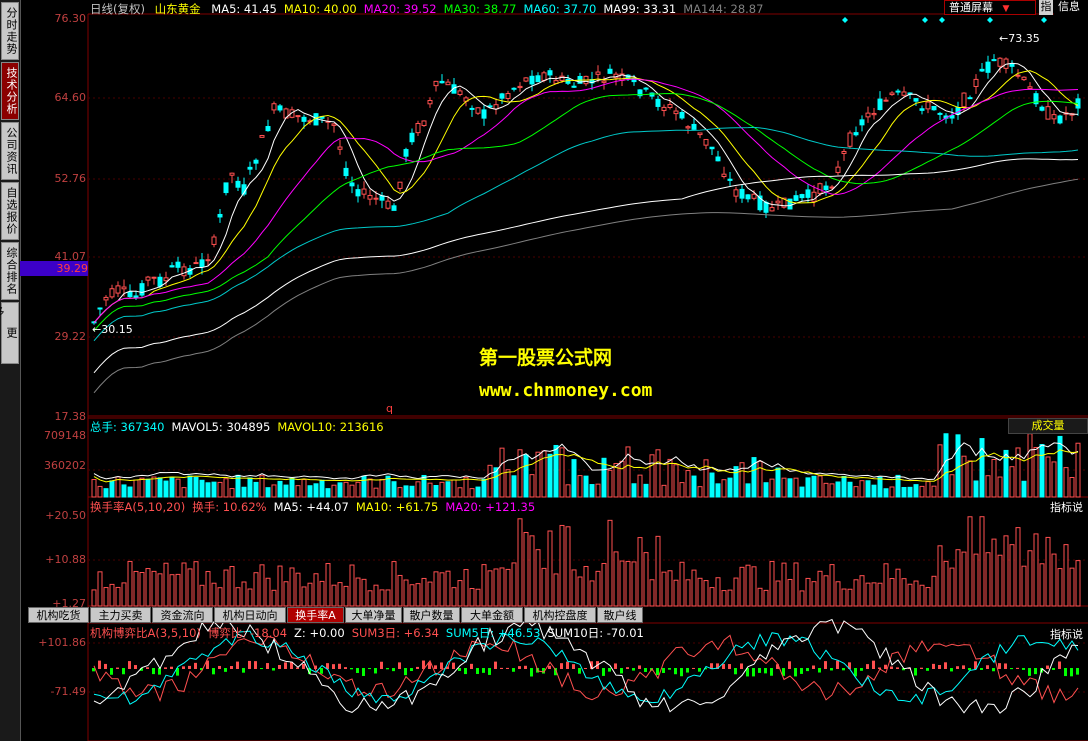 The height and width of the screenshot is (741, 1088). What do you see at coordinates (250, 615) in the screenshot?
I see `indicator-tab: 机构日动向` at bounding box center [250, 615].